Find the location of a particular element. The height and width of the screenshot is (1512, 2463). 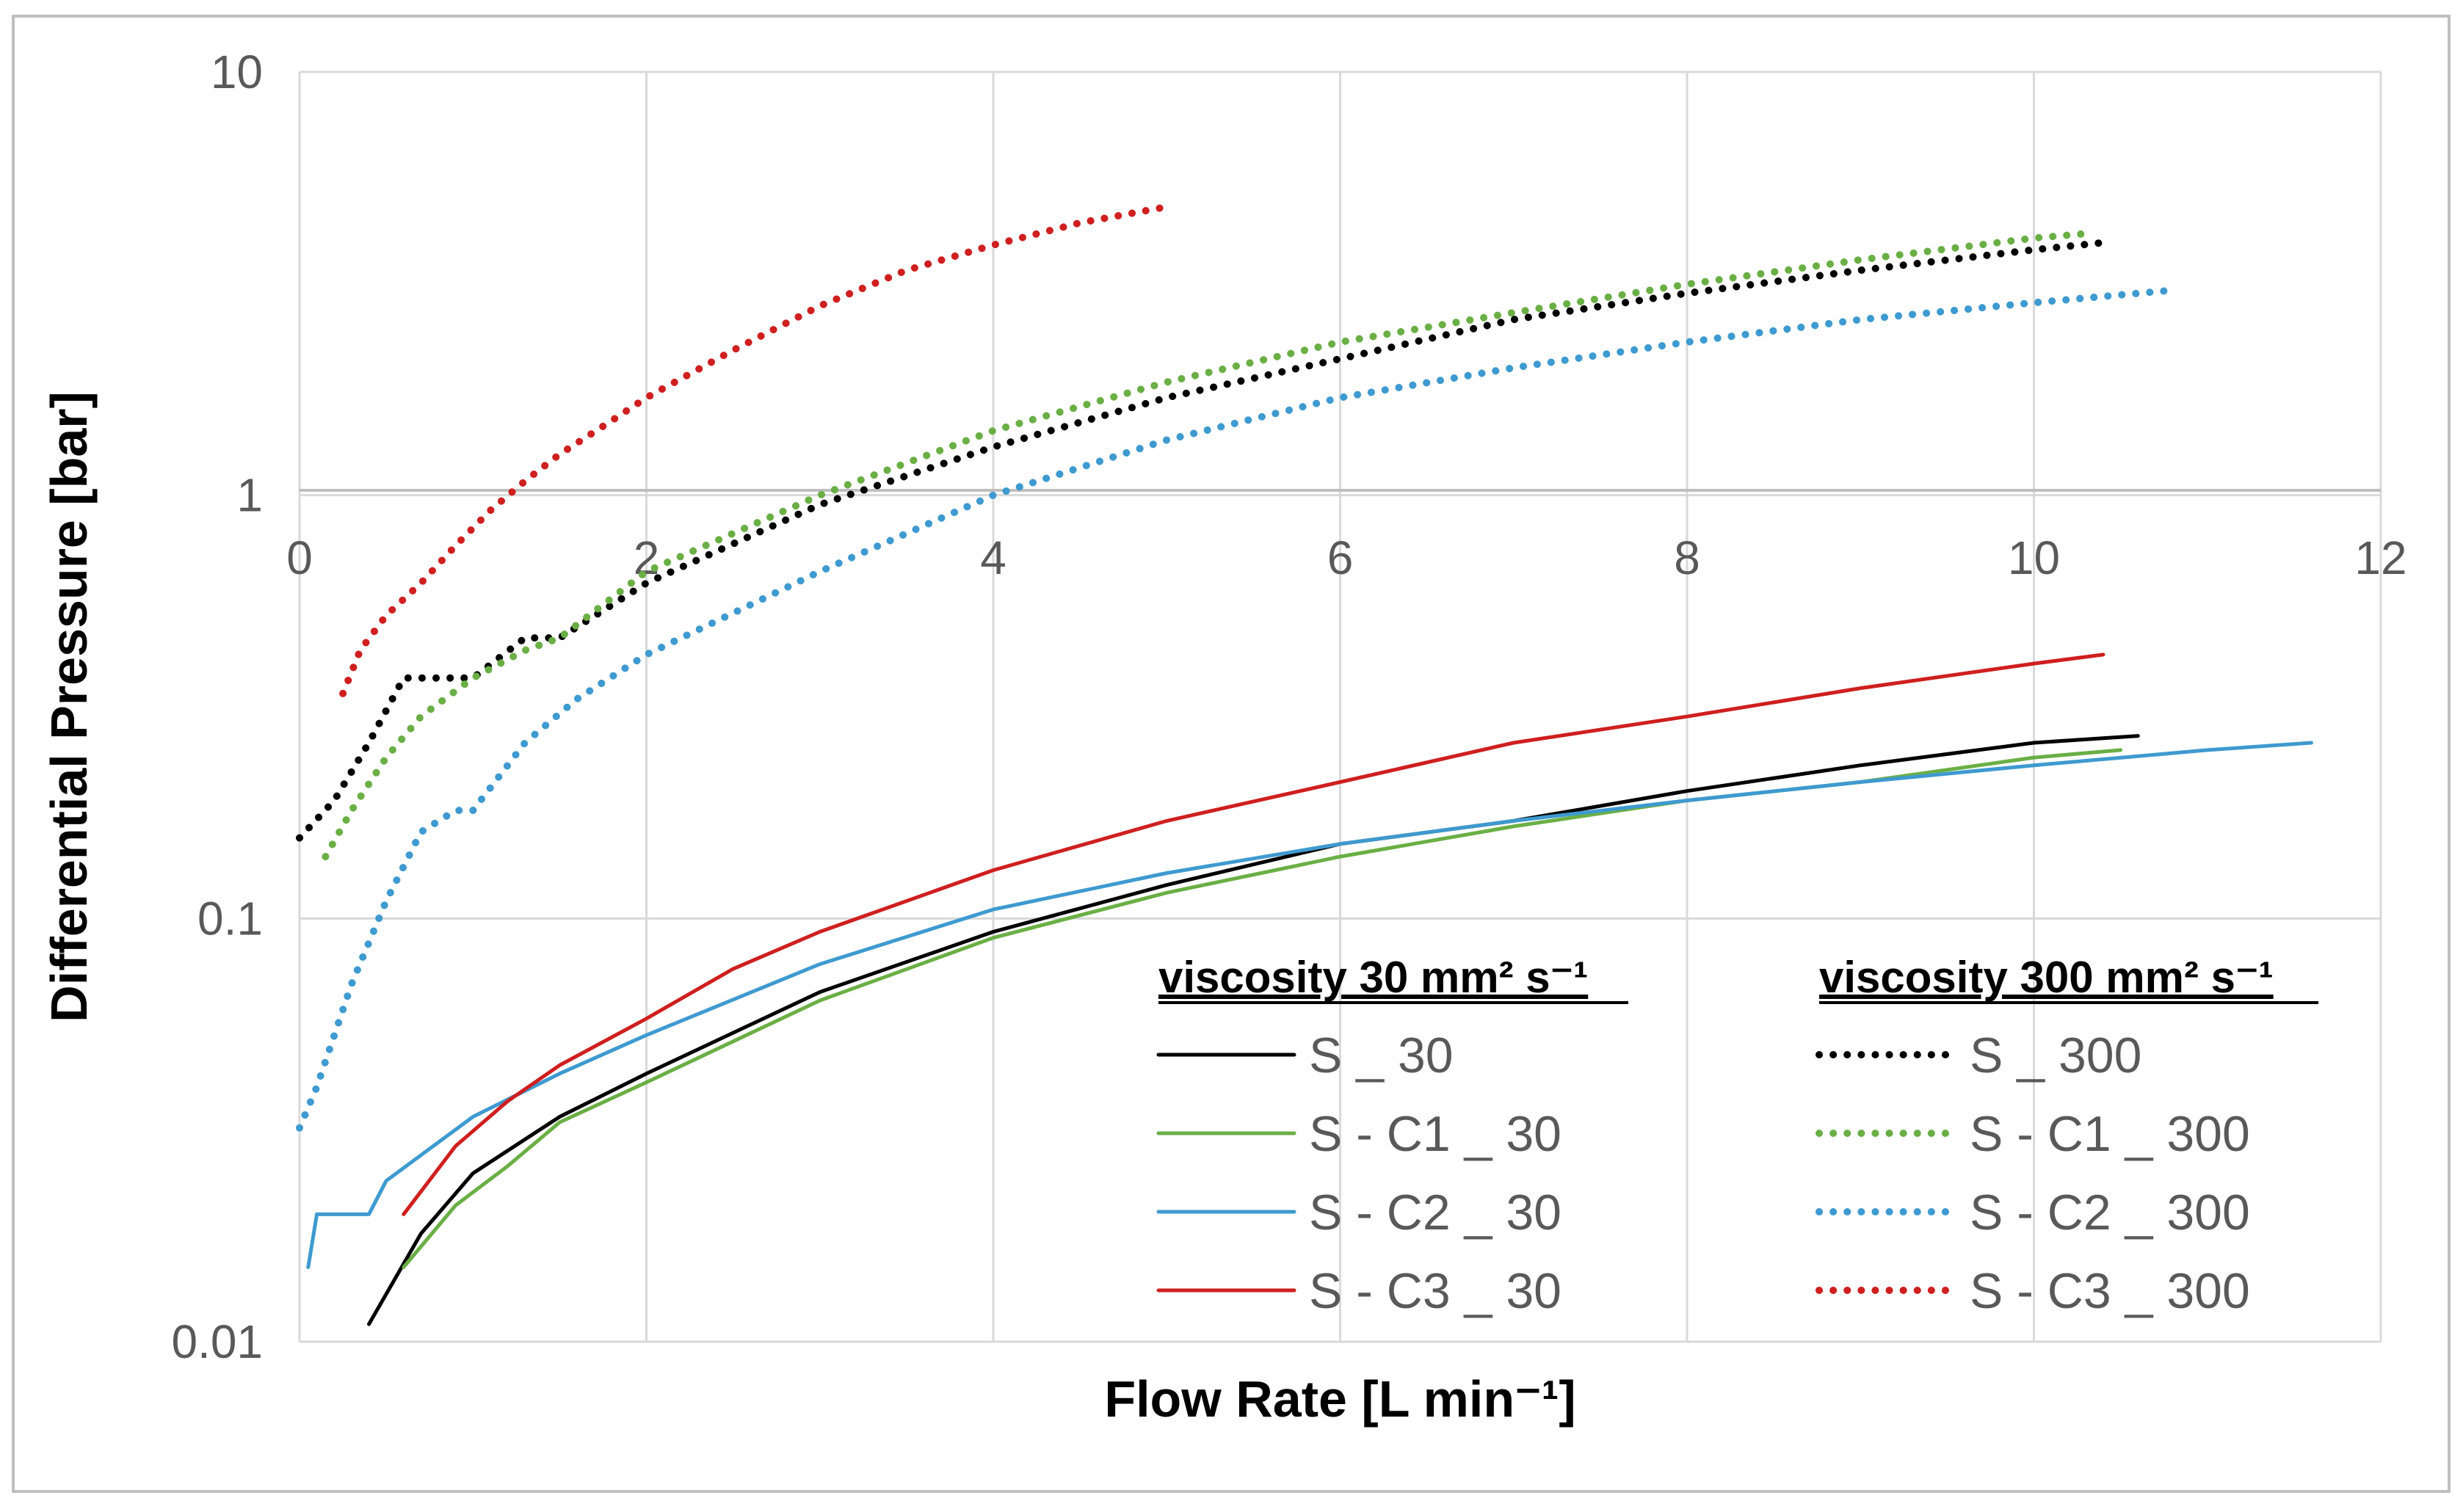

legend-label: S - C1 _ 300 is located at coordinates (2110, 1134).